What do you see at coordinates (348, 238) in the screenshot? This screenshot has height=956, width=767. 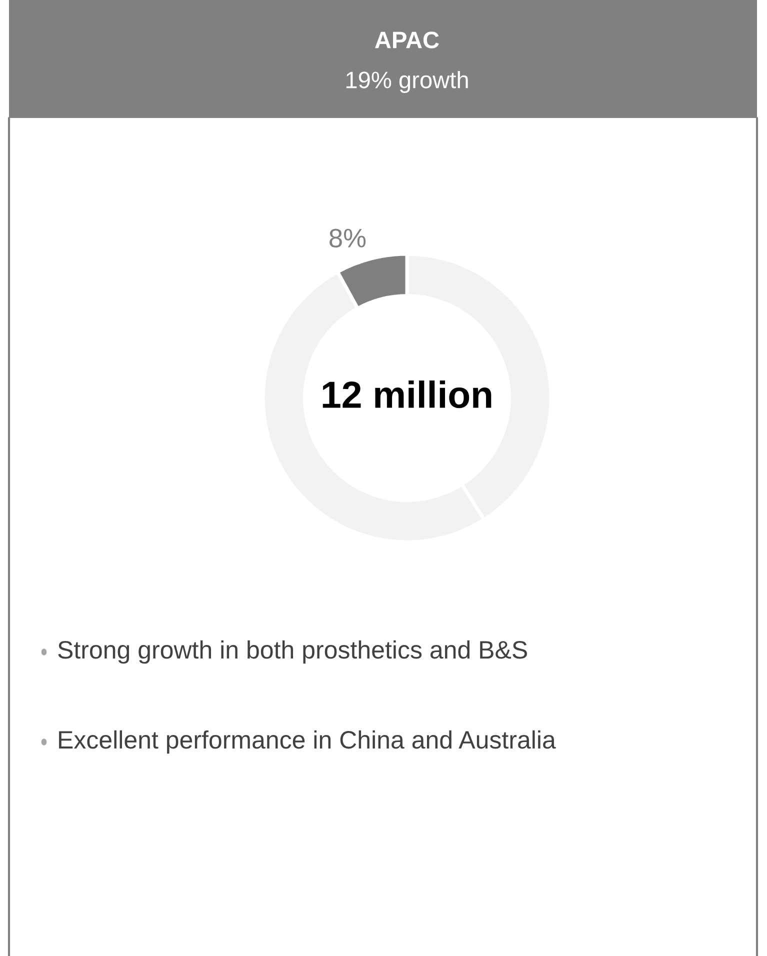 I see `data-label: 8%` at bounding box center [348, 238].